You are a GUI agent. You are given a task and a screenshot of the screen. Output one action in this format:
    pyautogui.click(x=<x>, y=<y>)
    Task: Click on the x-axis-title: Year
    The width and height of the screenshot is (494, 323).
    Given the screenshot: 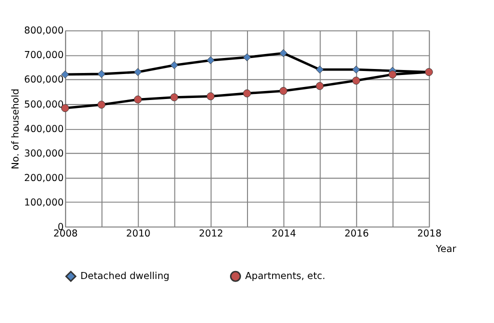 What is the action you would take?
    pyautogui.click(x=445, y=249)
    